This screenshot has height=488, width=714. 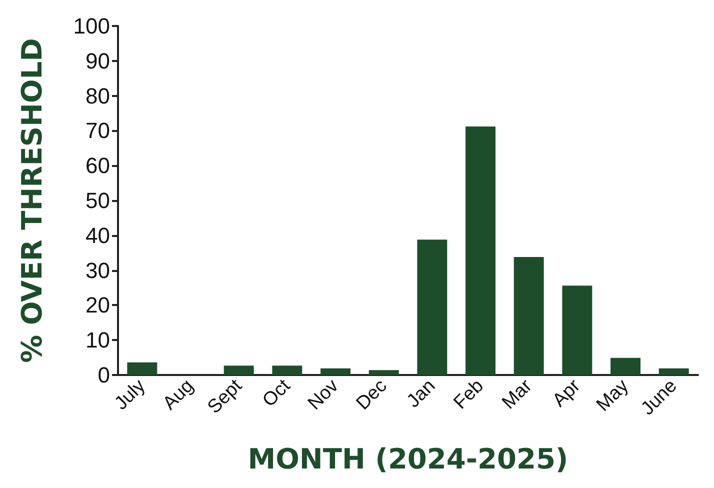 What do you see at coordinates (421, 394) in the screenshot?
I see `x-tick-label: Jan` at bounding box center [421, 394].